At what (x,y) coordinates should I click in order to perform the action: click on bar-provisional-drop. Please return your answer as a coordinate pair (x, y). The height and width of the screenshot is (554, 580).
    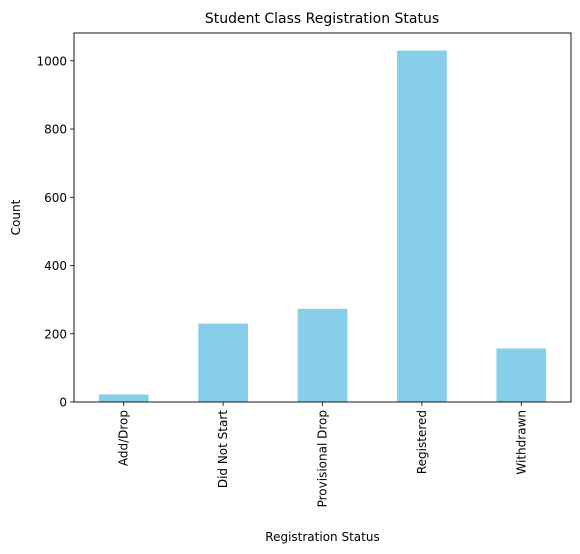
    Looking at the image, I should click on (322, 355).